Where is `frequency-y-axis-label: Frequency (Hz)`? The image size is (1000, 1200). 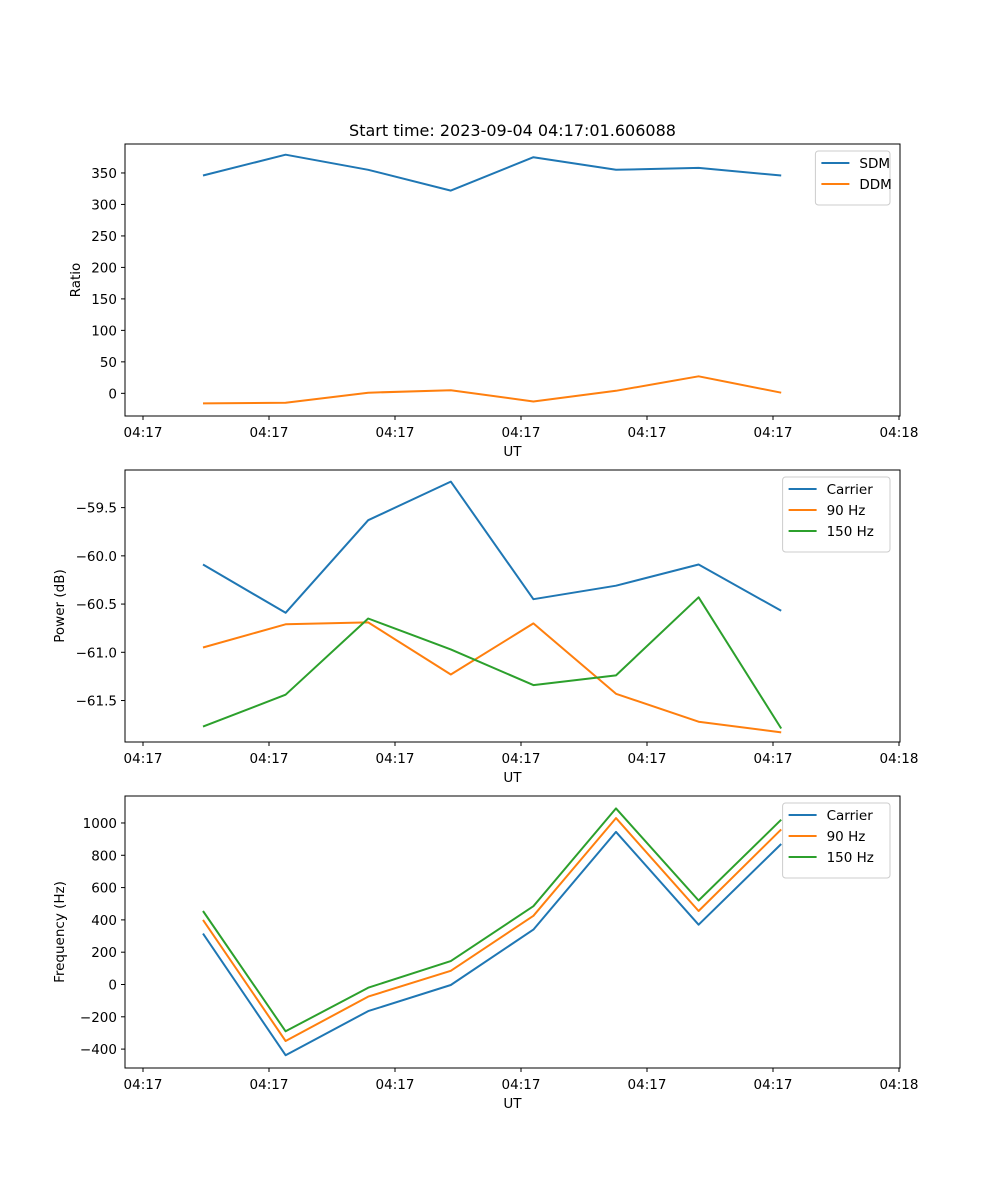
frequency-y-axis-label: Frequency (Hz) is located at coordinates (60, 932).